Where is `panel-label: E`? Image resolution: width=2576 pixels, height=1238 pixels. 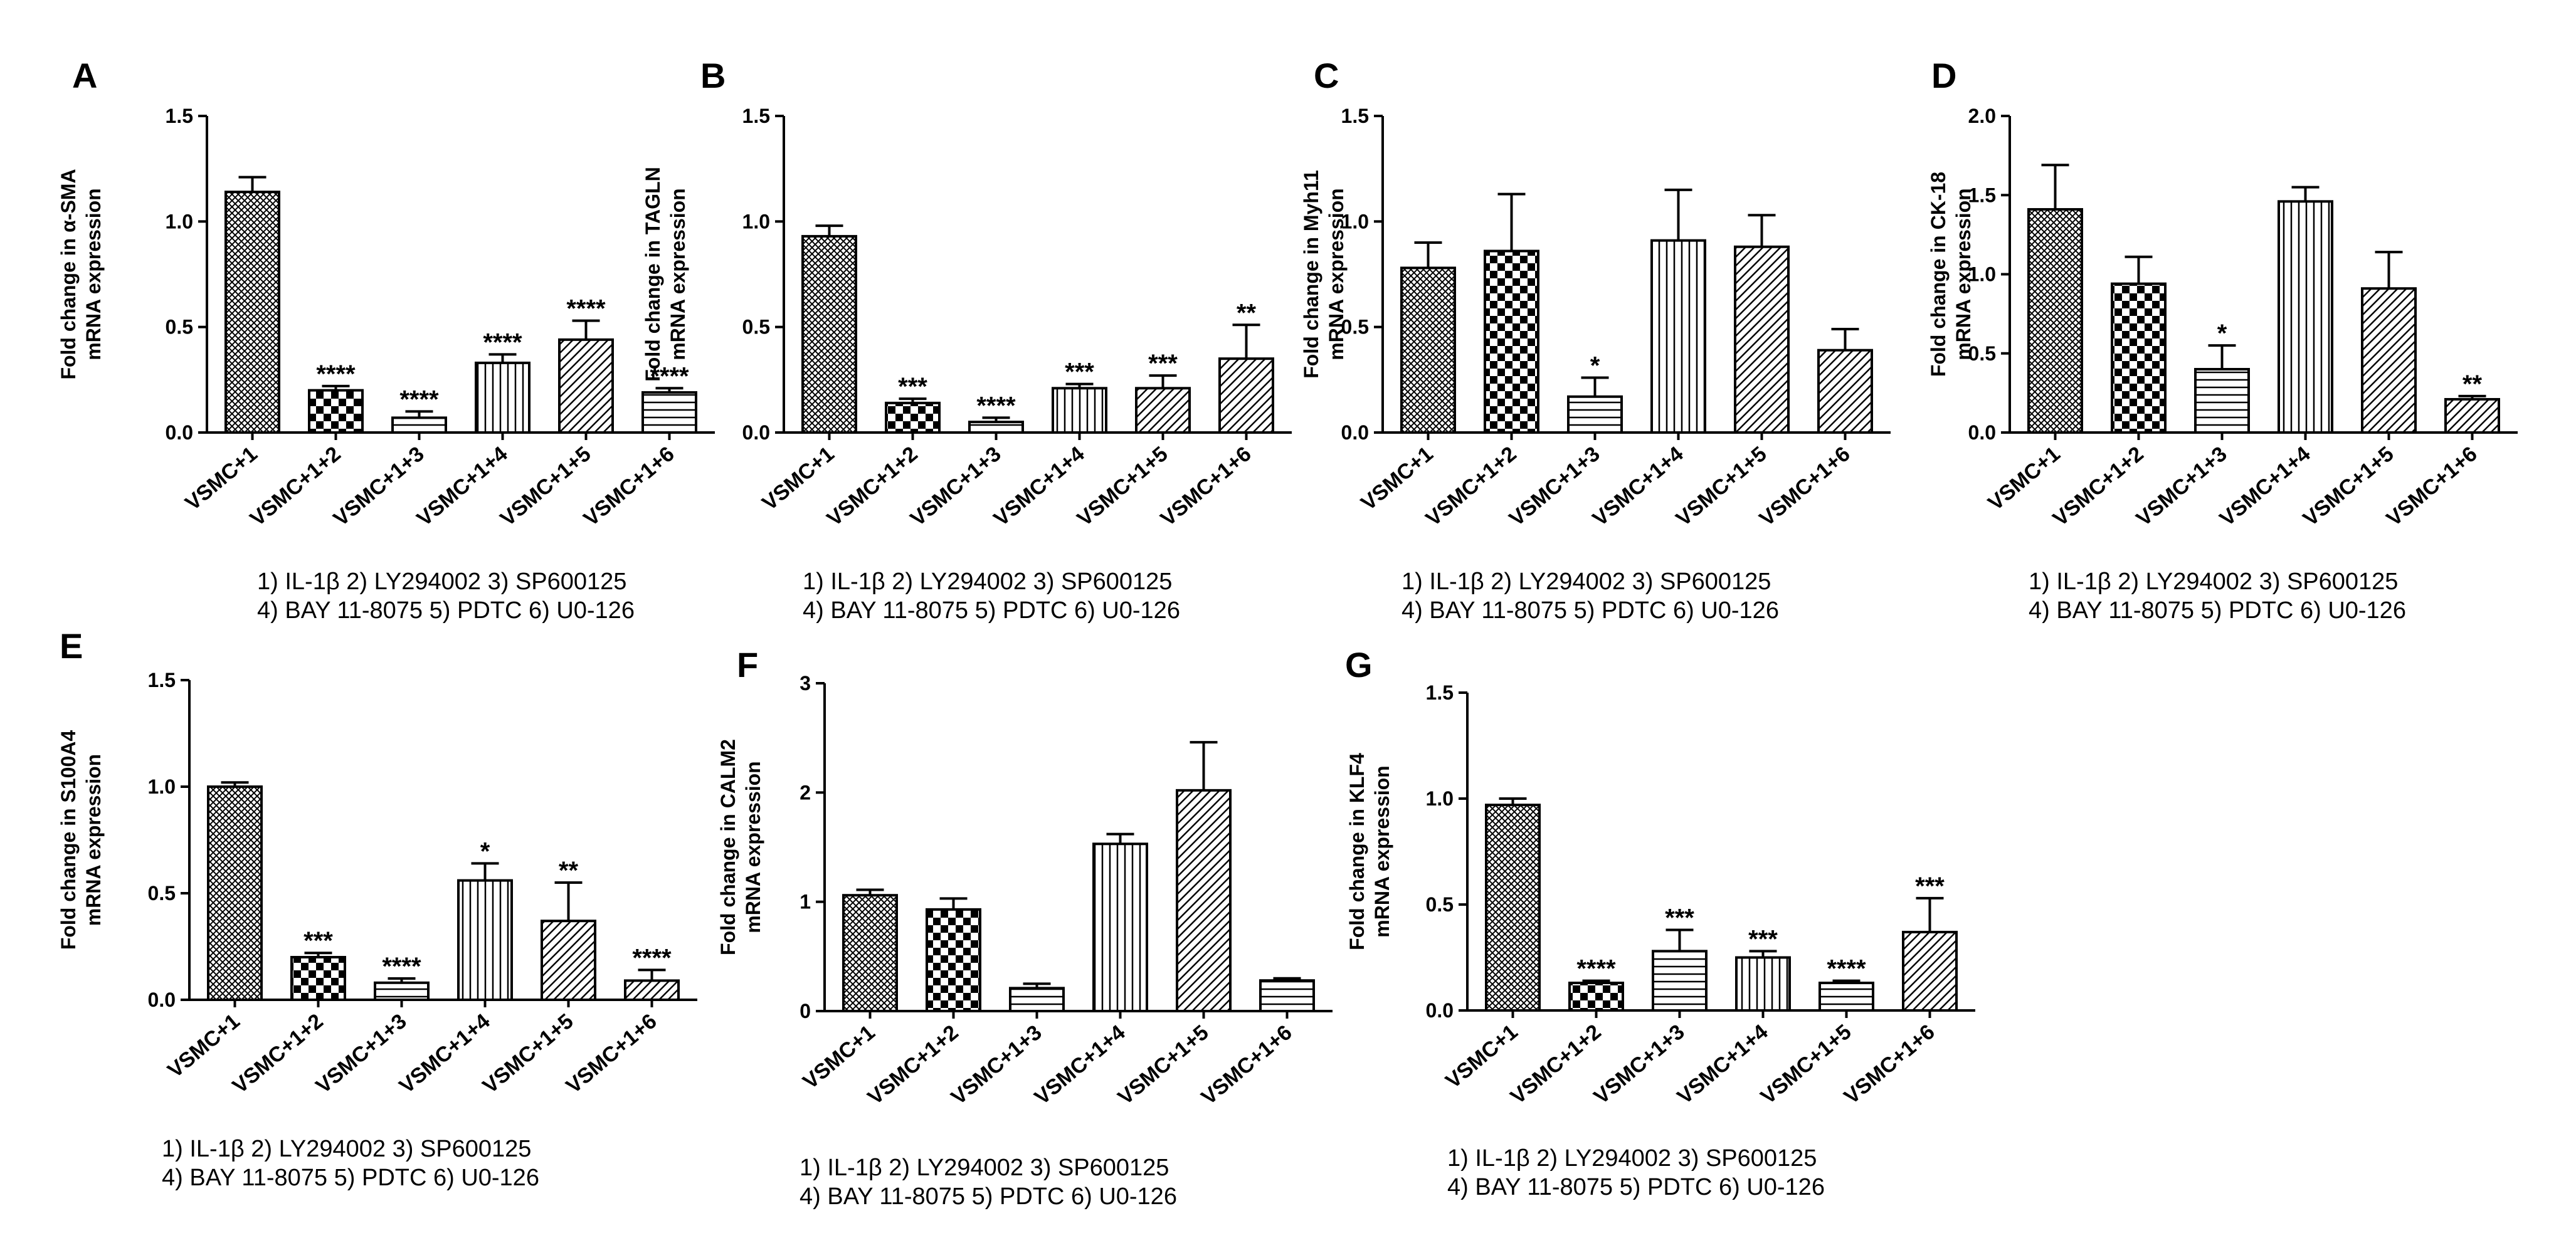
panel-label: E is located at coordinates (71, 646).